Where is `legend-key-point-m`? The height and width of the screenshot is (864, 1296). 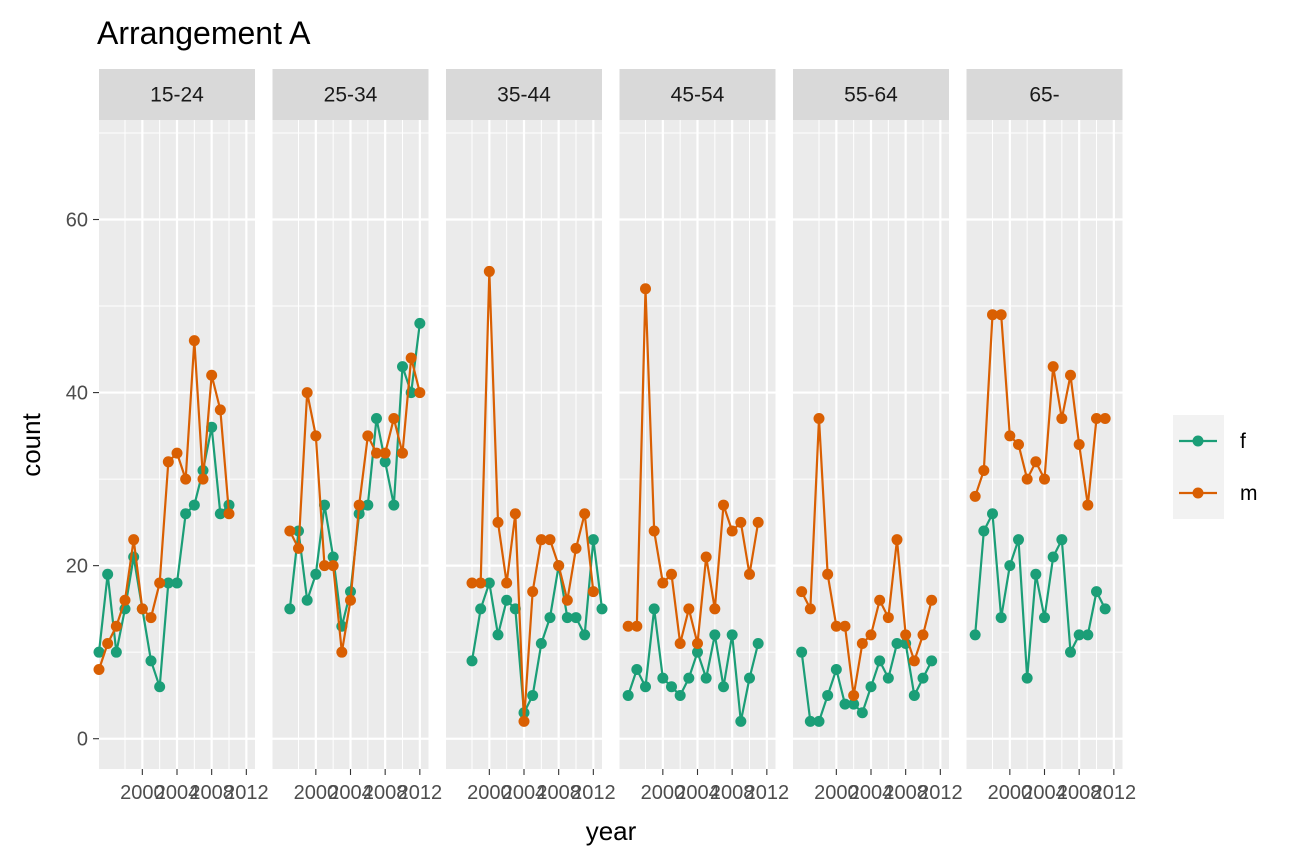 legend-key-point-m is located at coordinates (1198, 493).